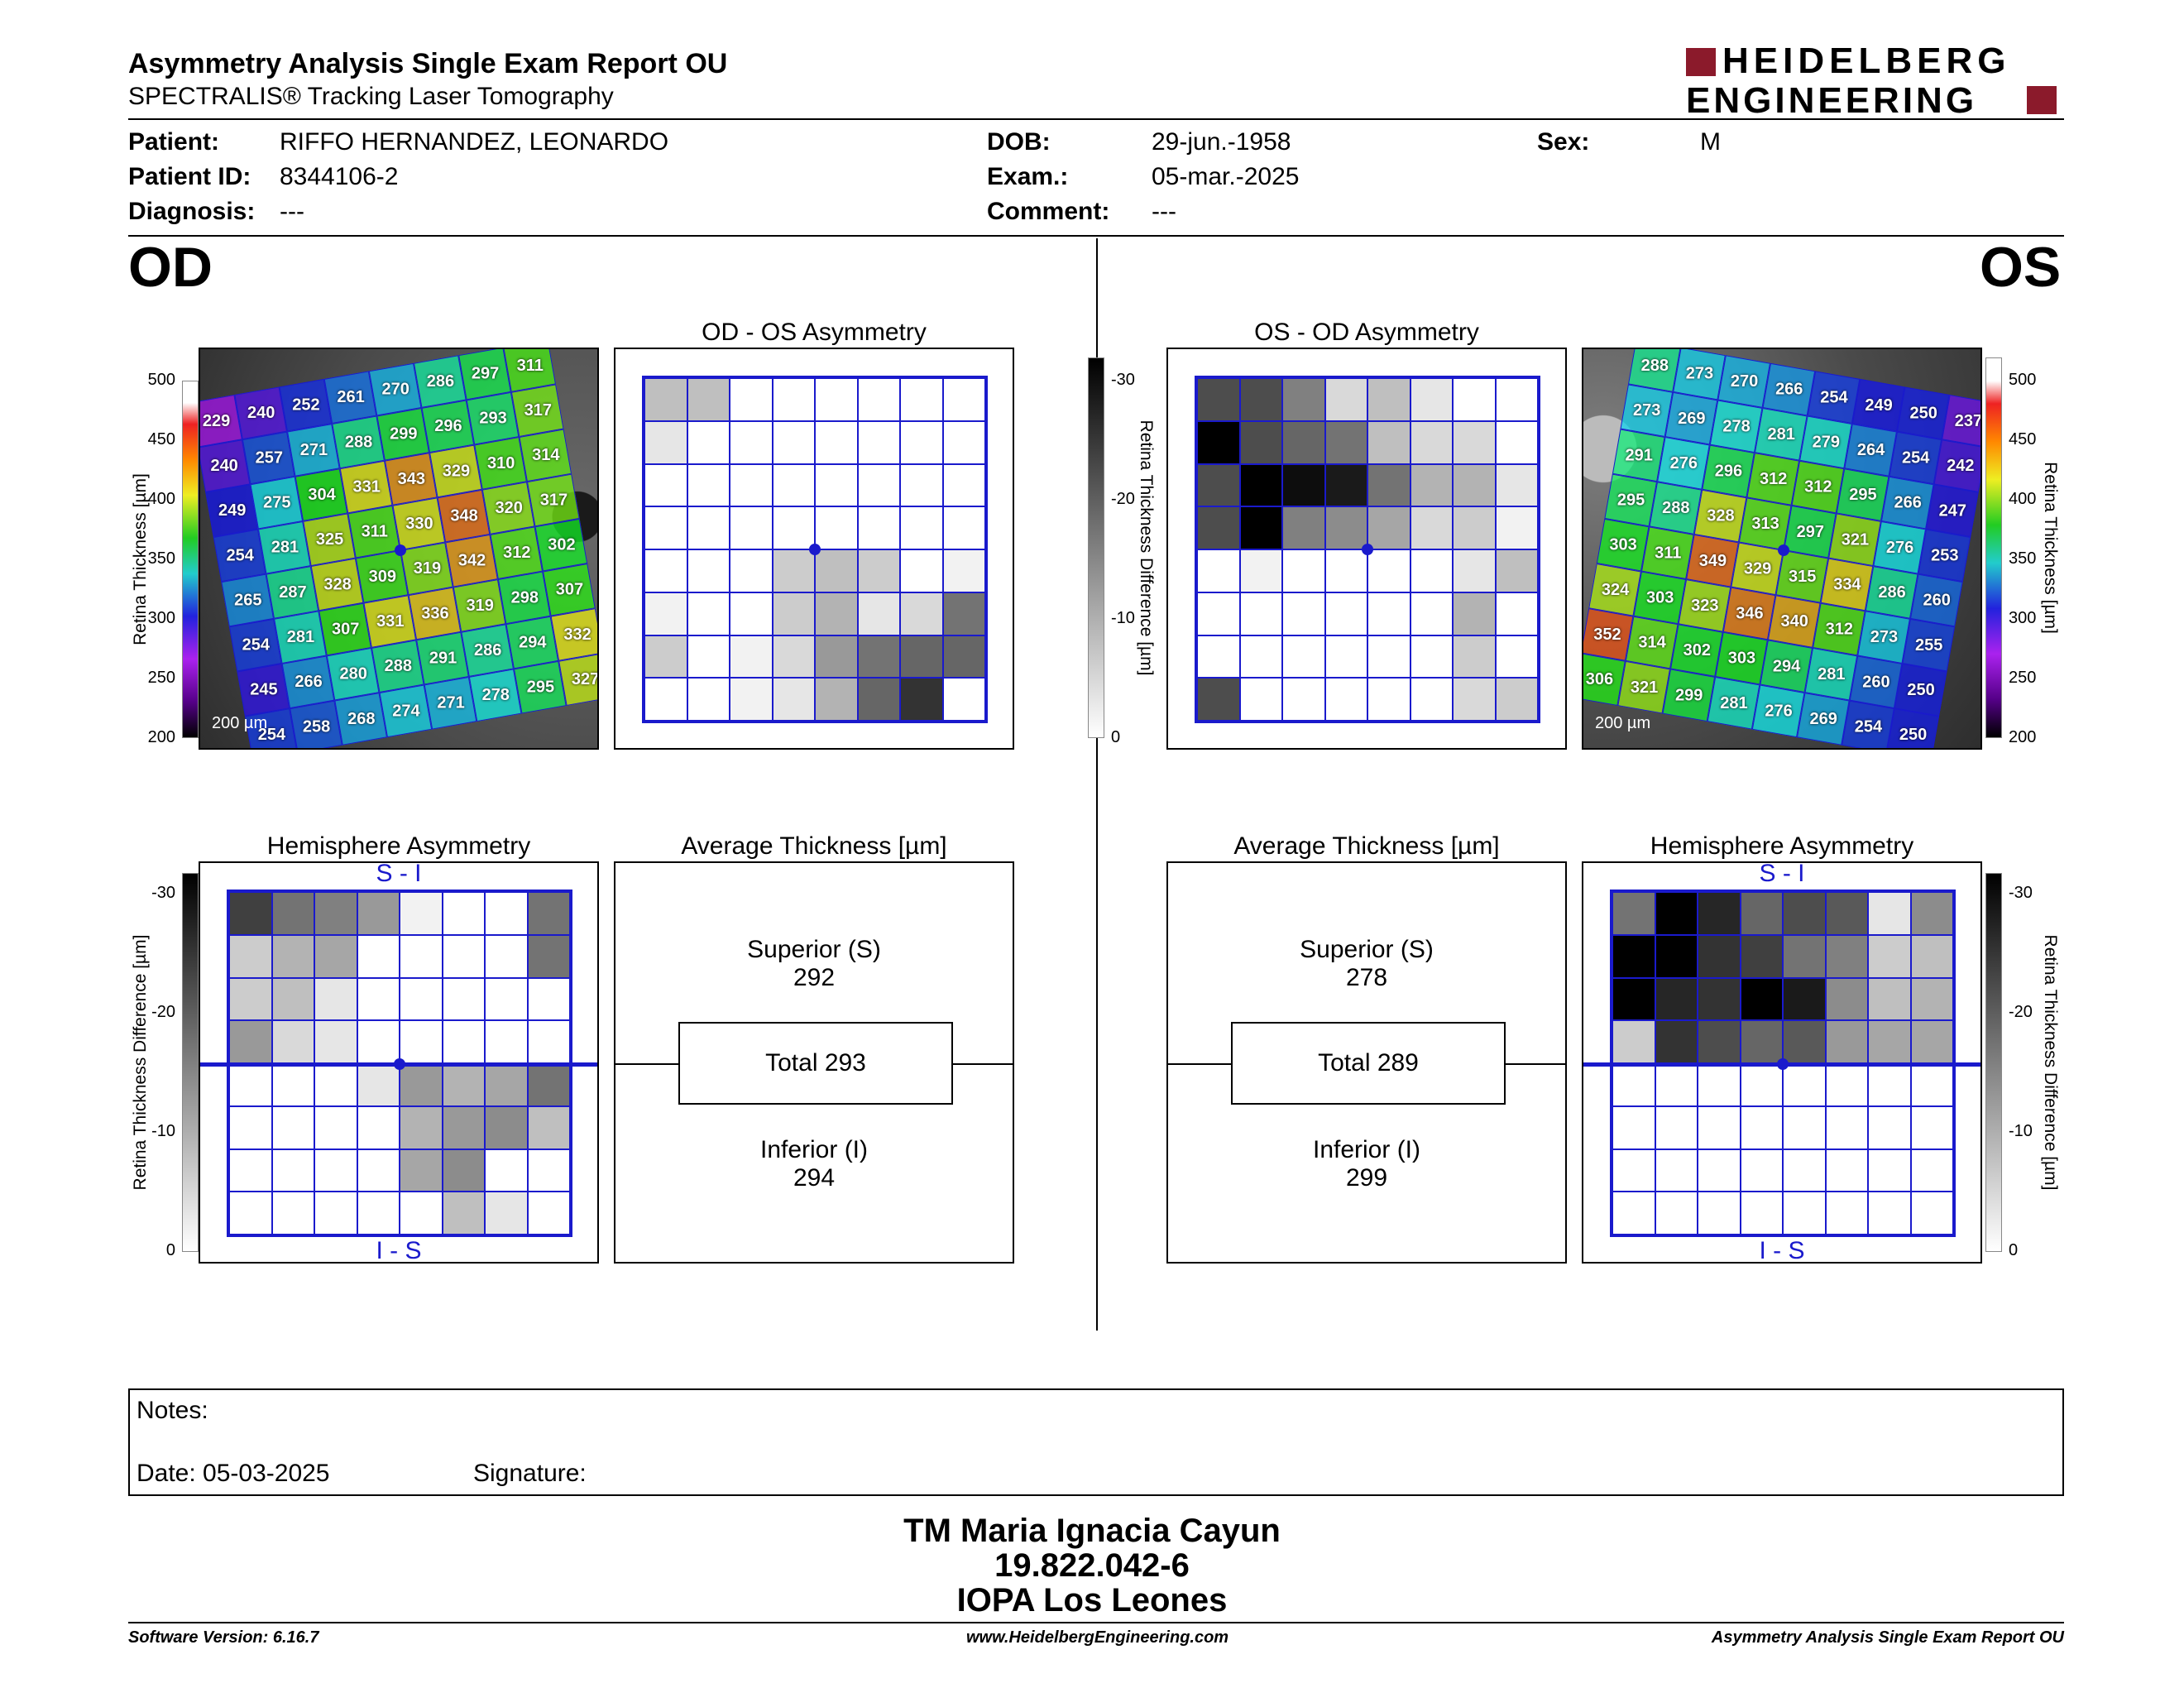  I want to click on od-thickness-value: 342, so click(471, 560).